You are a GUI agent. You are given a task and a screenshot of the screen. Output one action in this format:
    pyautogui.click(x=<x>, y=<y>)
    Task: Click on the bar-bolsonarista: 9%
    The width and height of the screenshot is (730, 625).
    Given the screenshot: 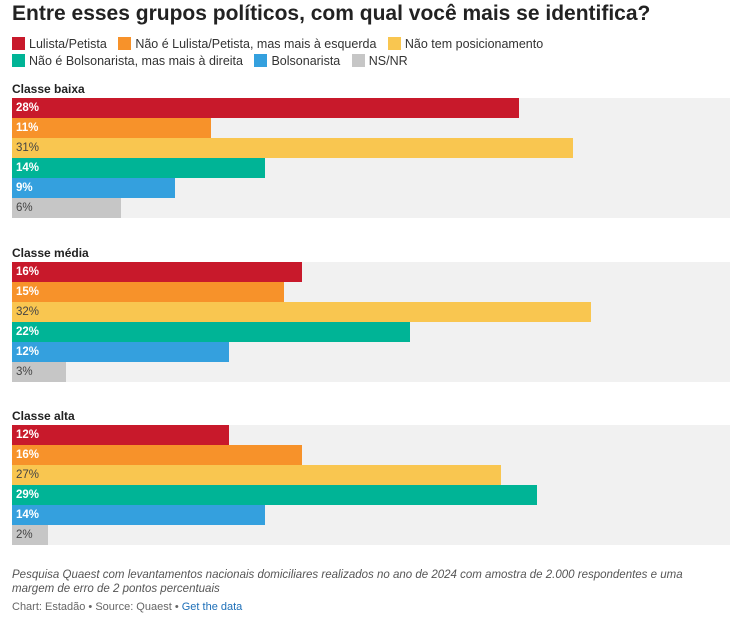 What is the action you would take?
    pyautogui.click(x=93, y=188)
    